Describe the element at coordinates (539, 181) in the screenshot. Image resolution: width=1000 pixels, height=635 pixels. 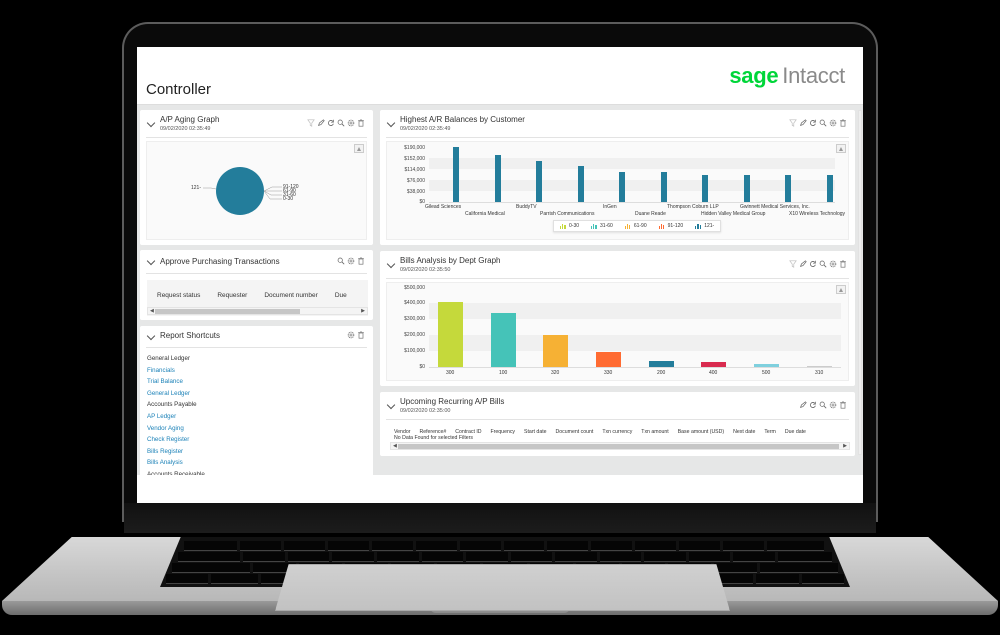
I see `bar-buddytv` at that location.